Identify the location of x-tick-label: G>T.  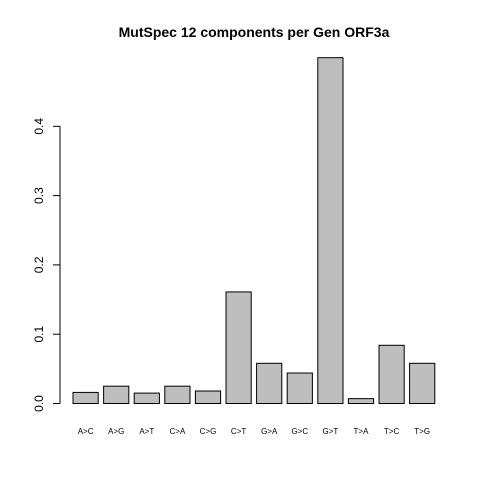
(331, 431).